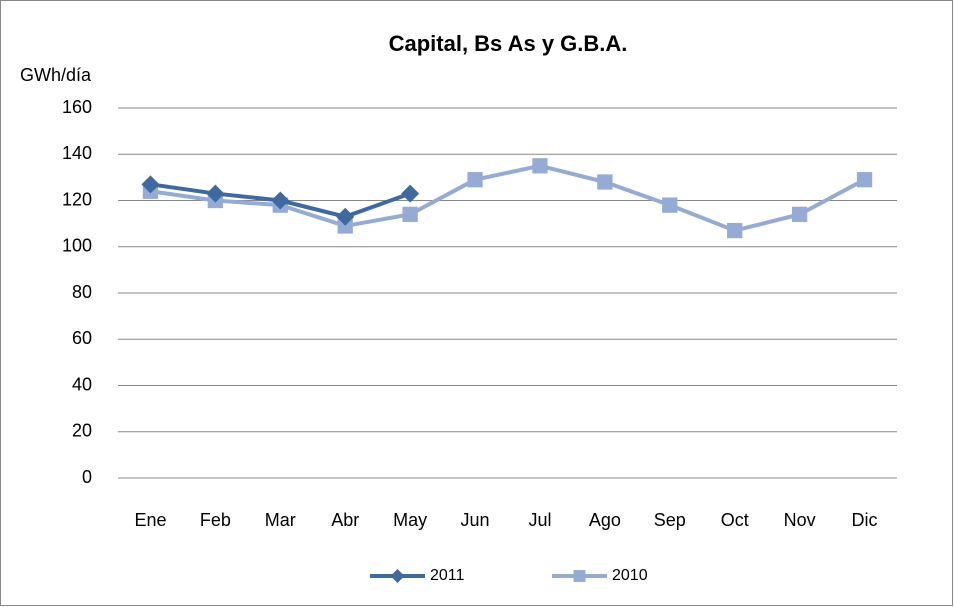 The height and width of the screenshot is (607, 954). Describe the element at coordinates (800, 520) in the screenshot. I see `x-tick-label: Nov` at that location.